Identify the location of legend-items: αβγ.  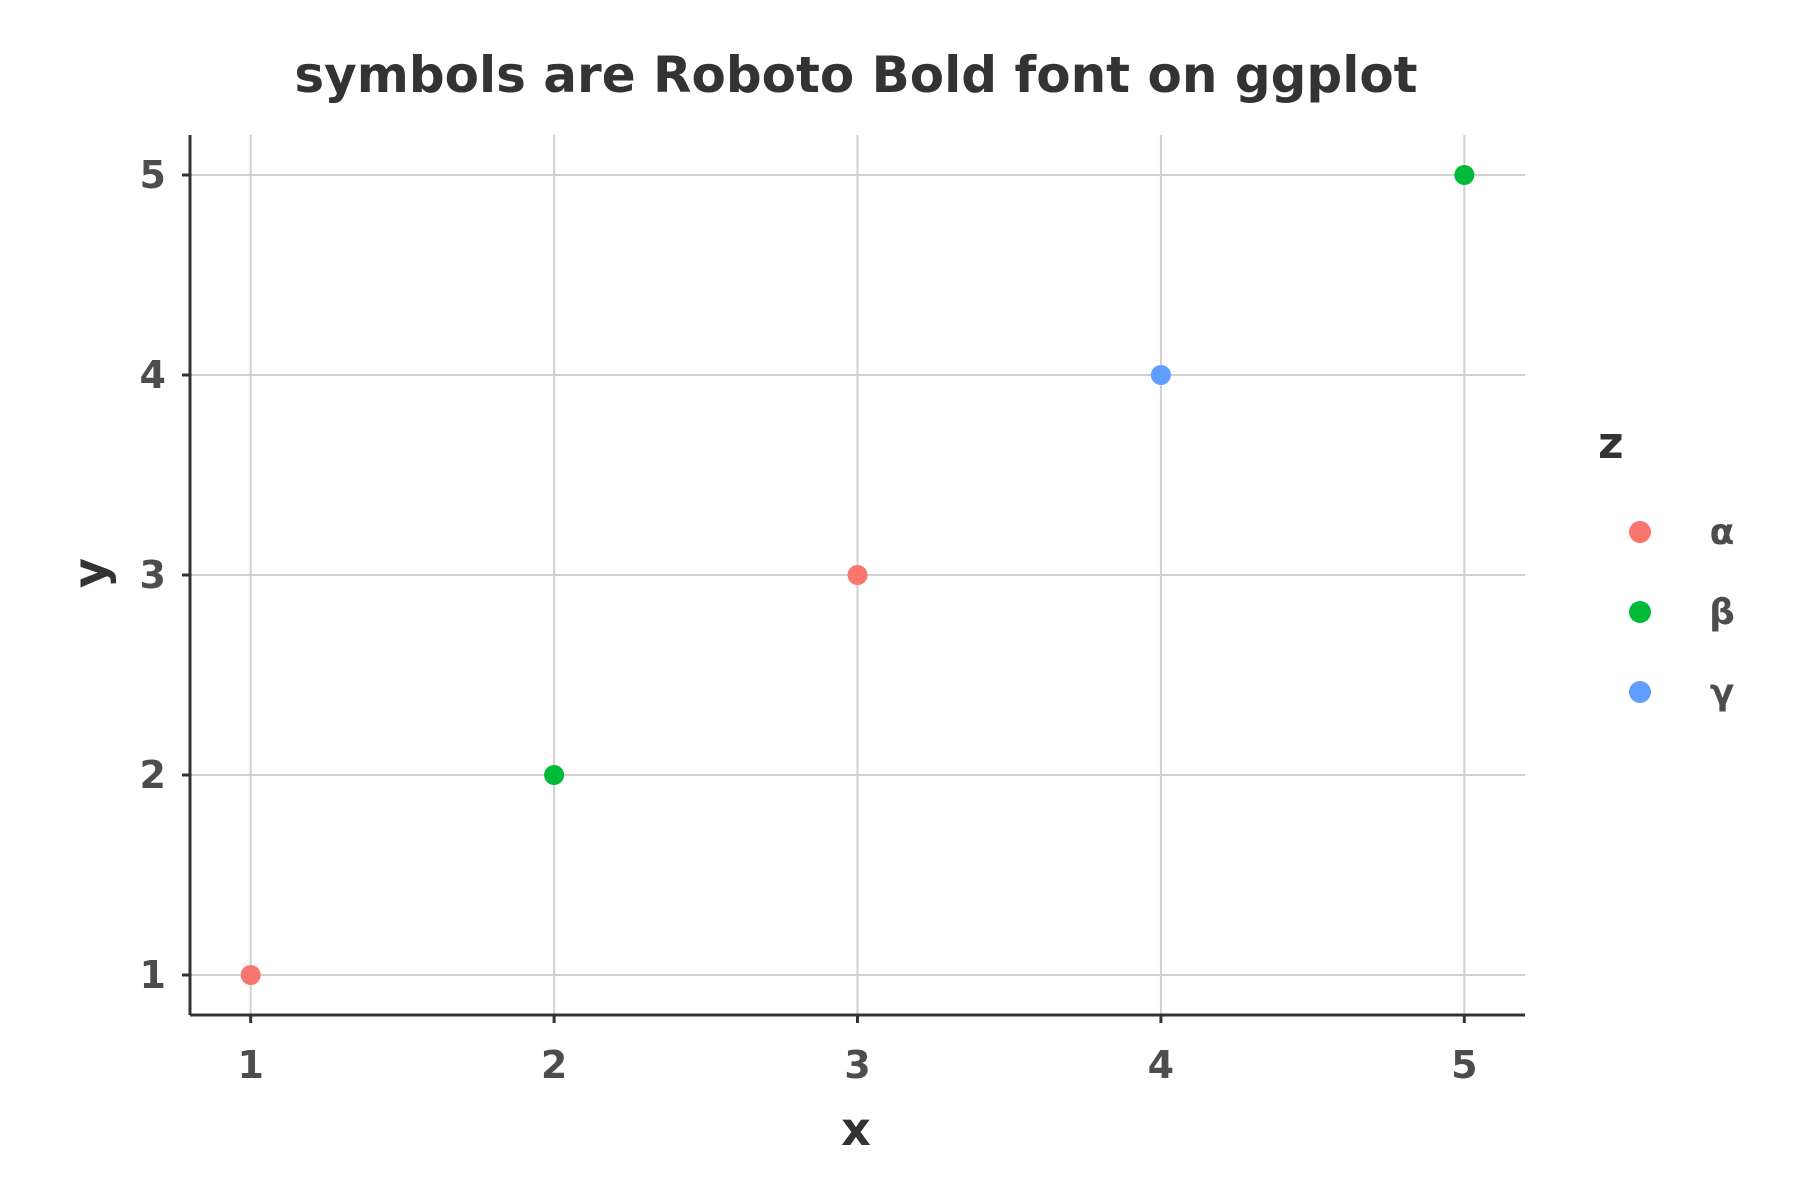
(1682, 612).